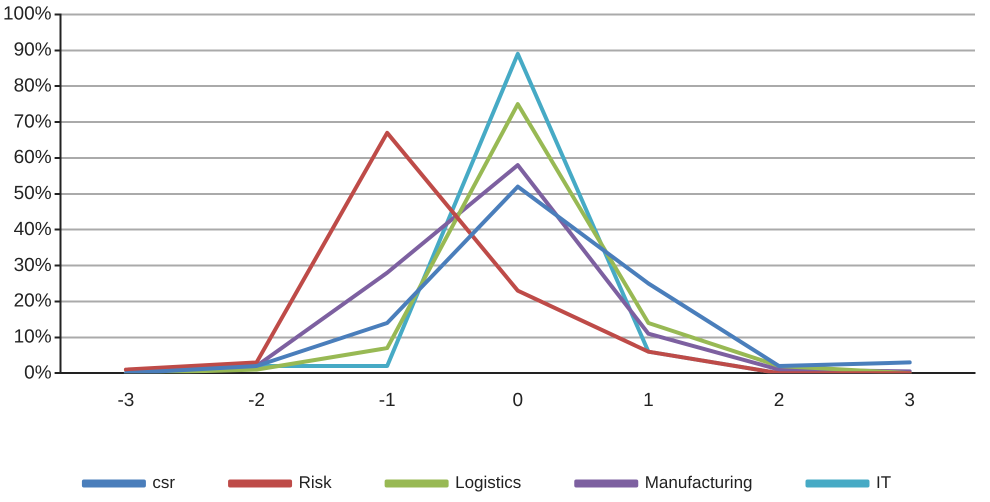  I want to click on y-tick-label: 50%, so click(33, 193).